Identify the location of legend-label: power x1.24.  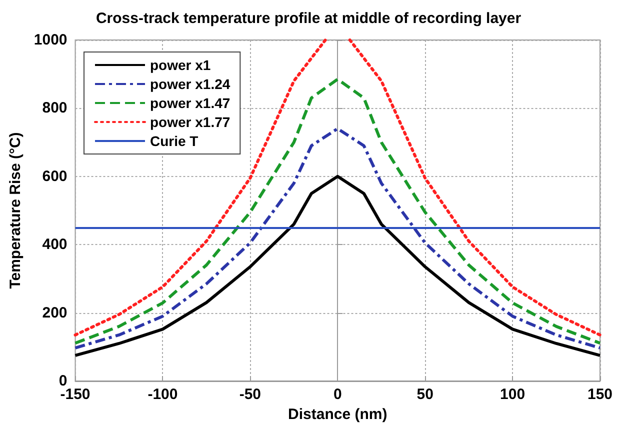
(190, 84).